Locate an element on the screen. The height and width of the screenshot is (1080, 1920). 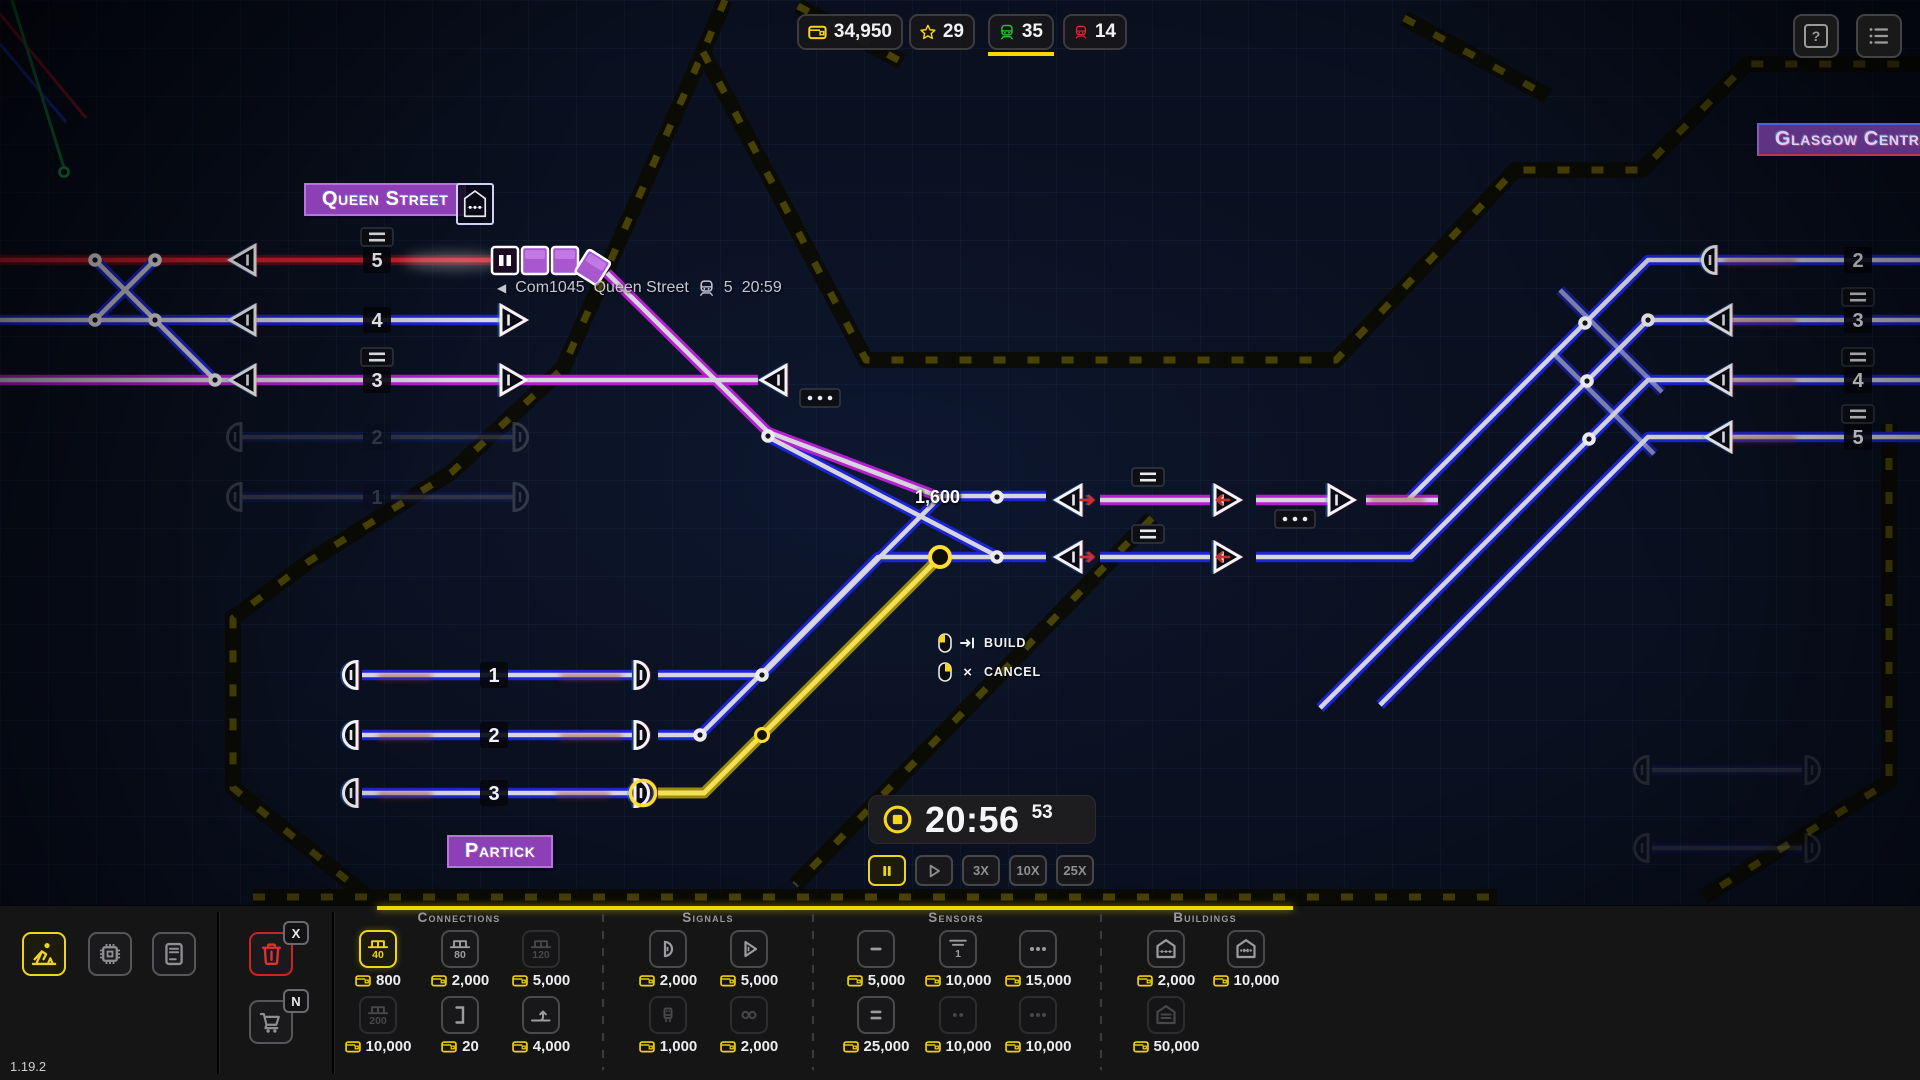
path-signal-icon is located at coordinates (668, 949).